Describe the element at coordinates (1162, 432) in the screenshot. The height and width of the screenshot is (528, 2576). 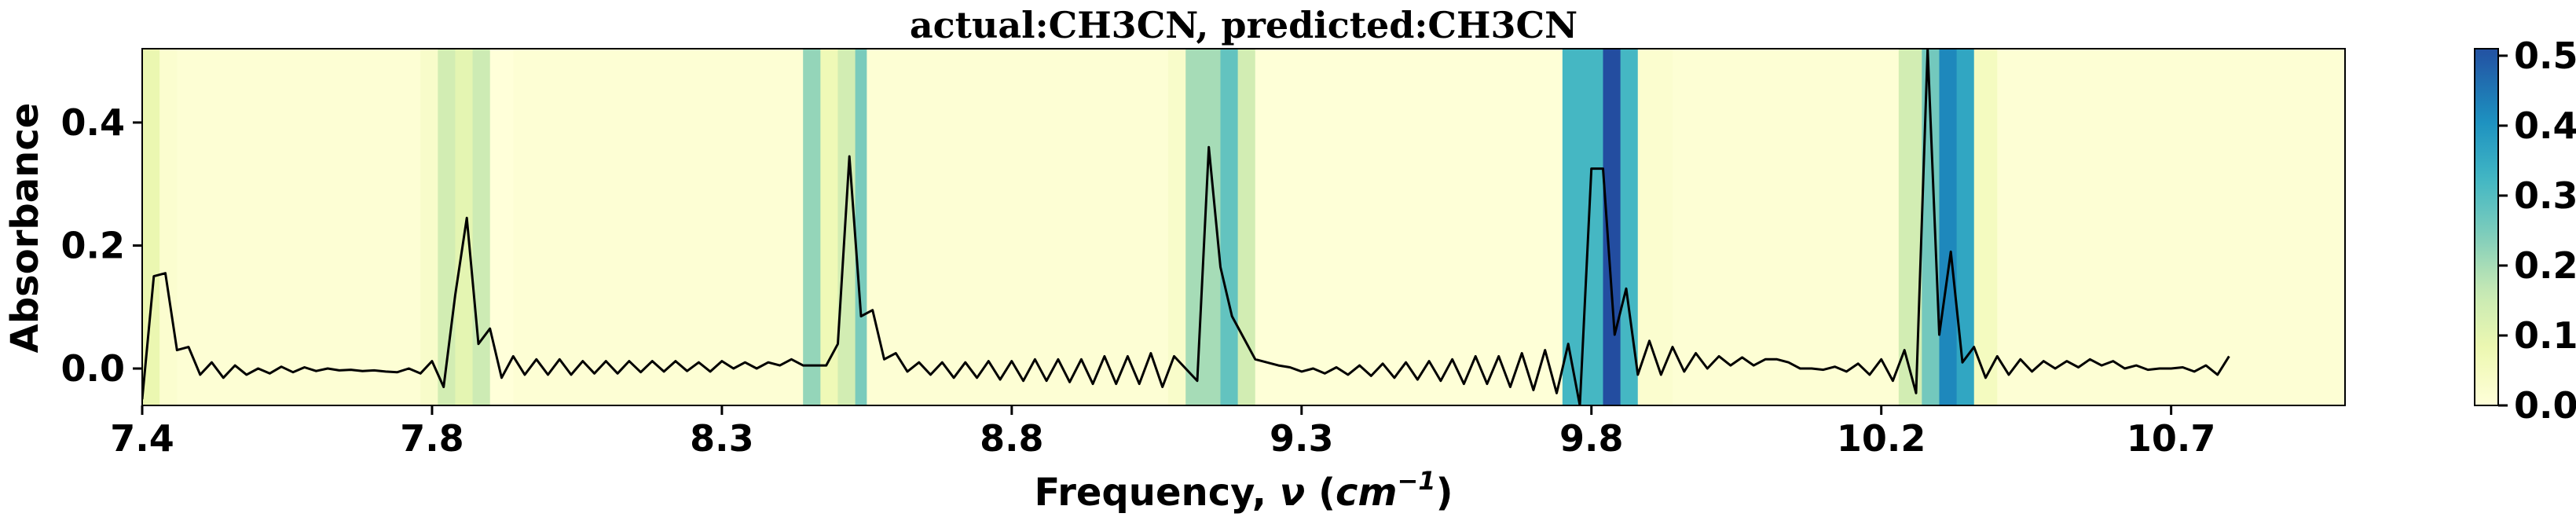
I see `x-axis: 7.4 7.8 8.3 8.8 9.3 9.8 10.2 10.7` at that location.